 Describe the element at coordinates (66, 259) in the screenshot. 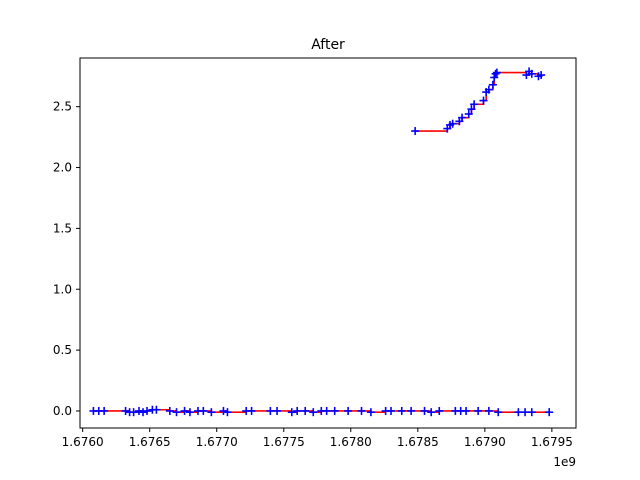

I see `y-axis: 0.0 0.5 1.0 1.5 2.0 2.5` at that location.